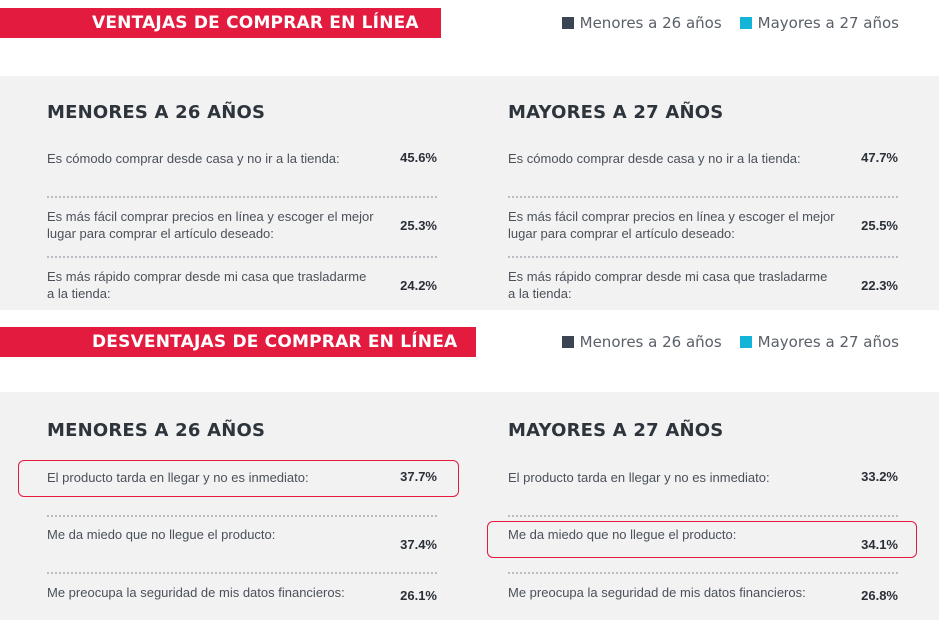 This screenshot has height=620, width=939. Describe the element at coordinates (730, 23) in the screenshot. I see `ventajas-legend: Menores a 26 años Mayores a 27 años` at that location.